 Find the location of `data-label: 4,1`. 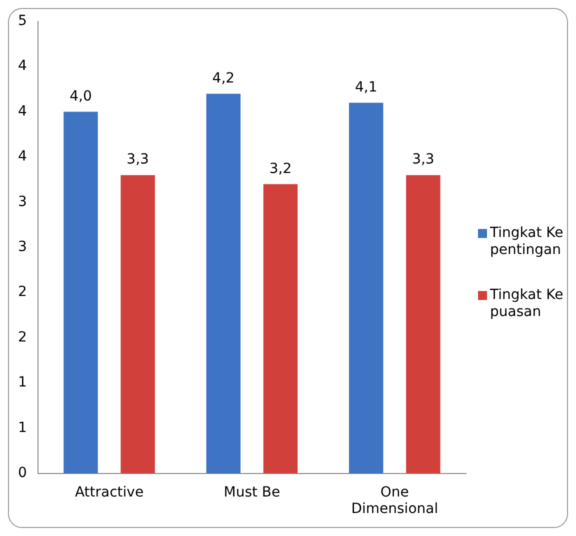

data-label: 4,1 is located at coordinates (366, 87).